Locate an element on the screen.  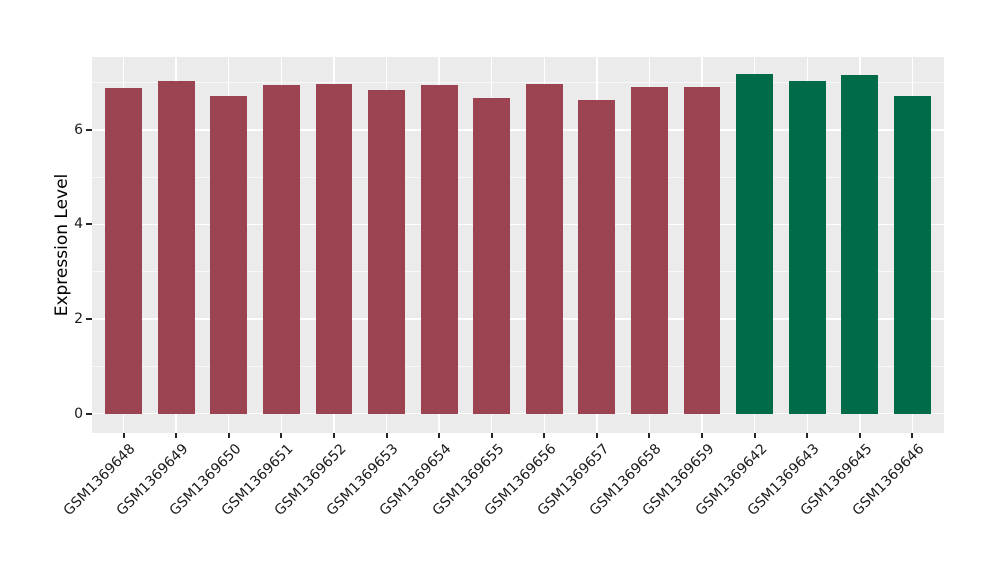
y-tick-label: 2 is located at coordinates (78, 319).